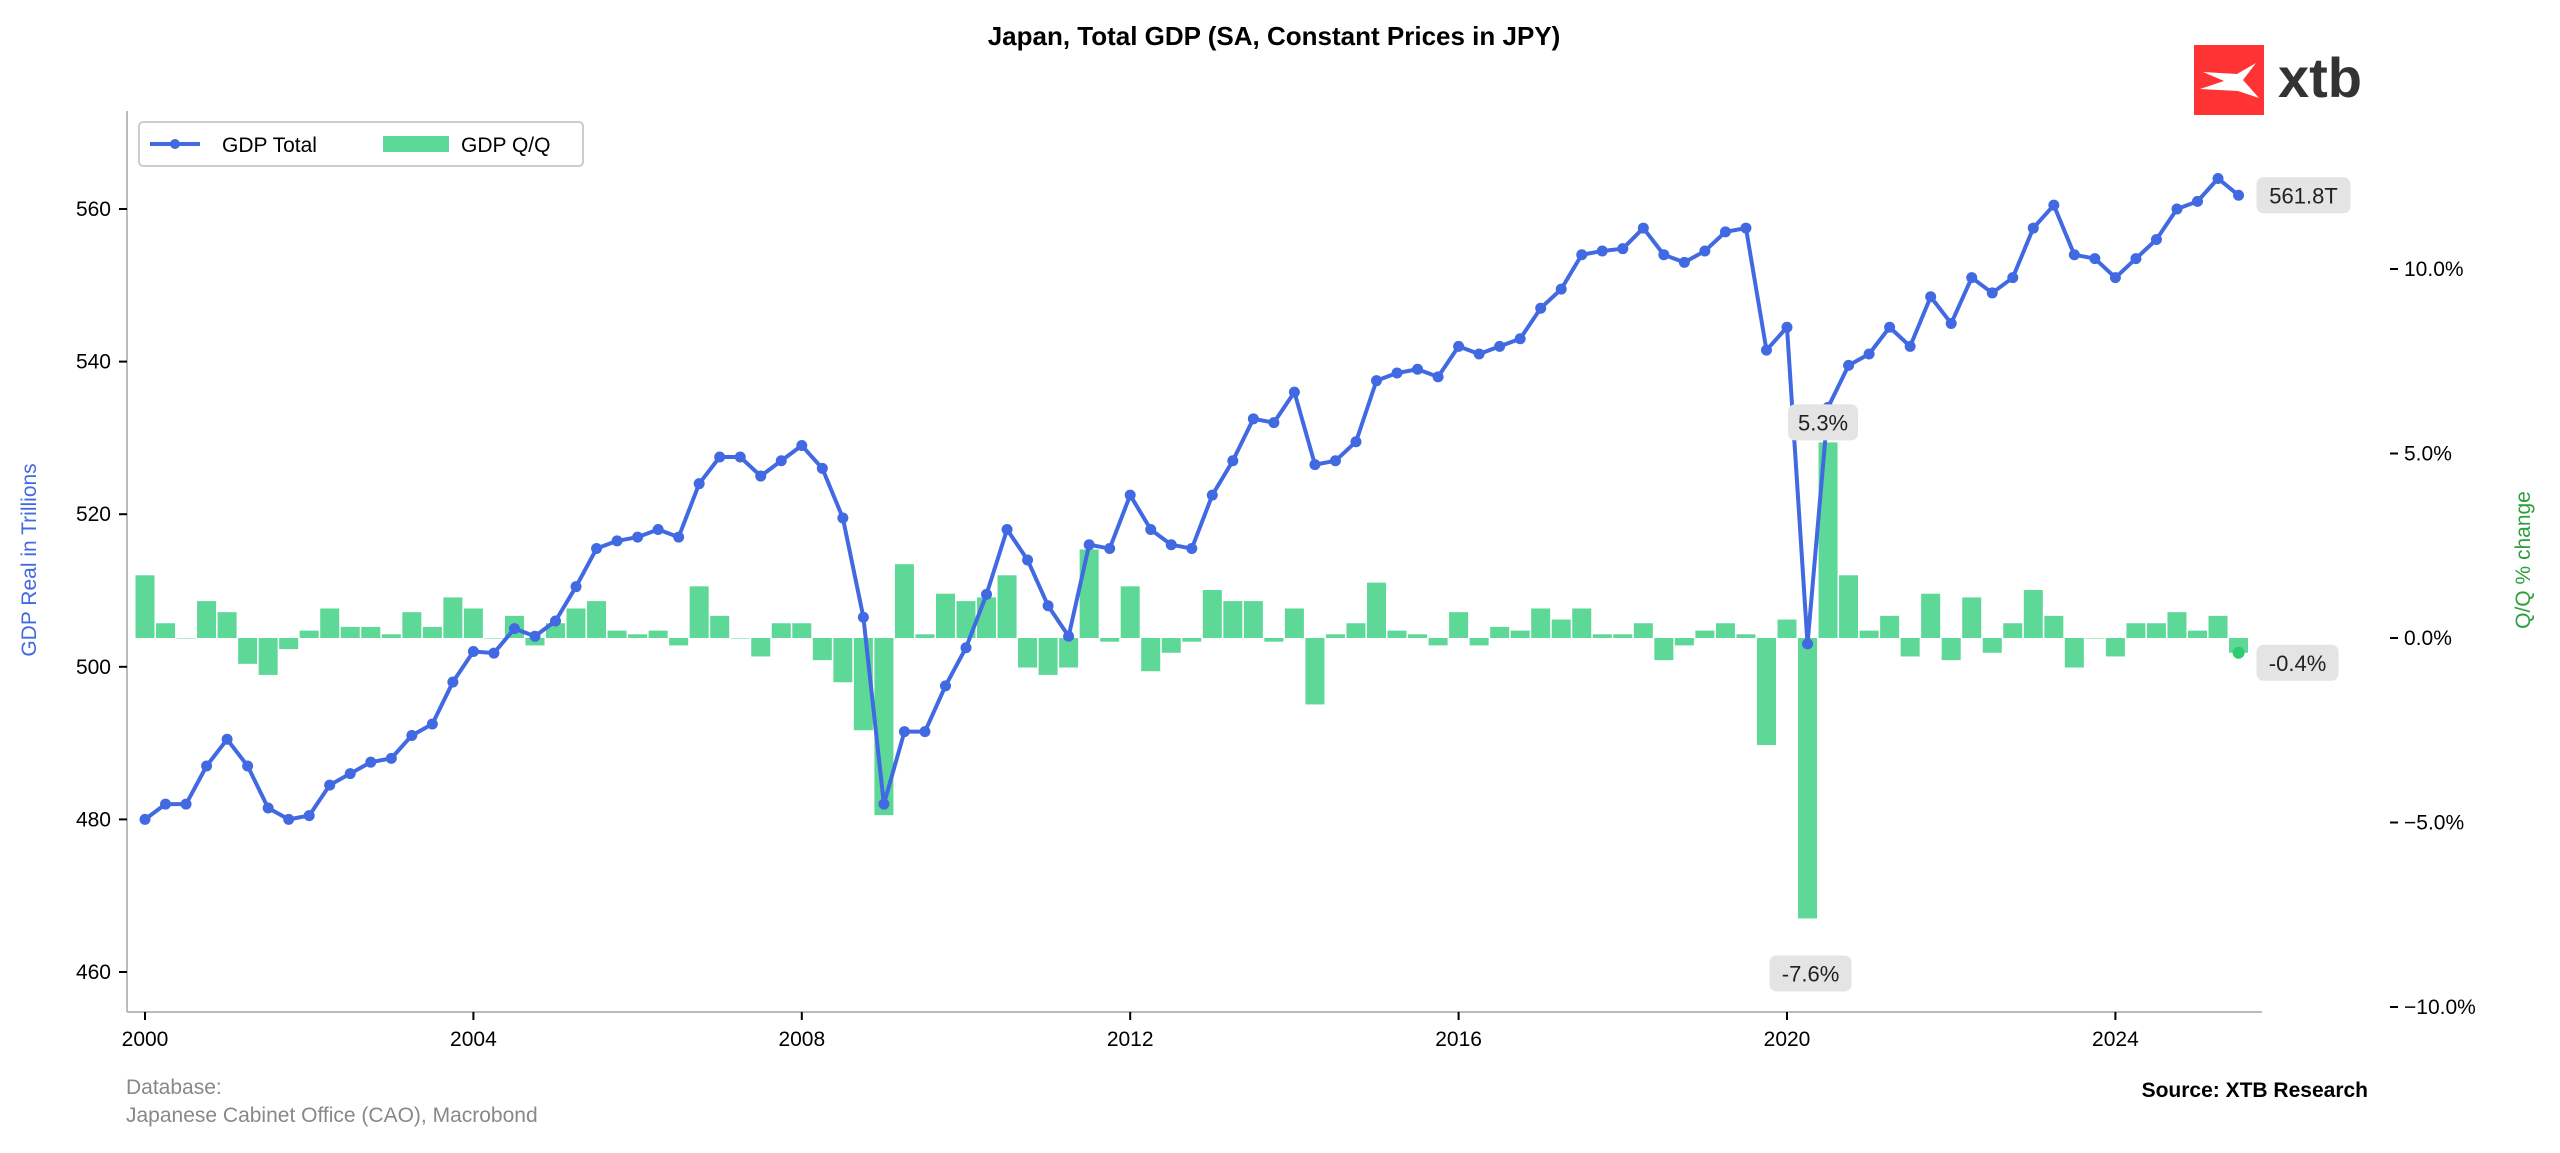  What do you see at coordinates (2428, 638) in the screenshot?
I see `right-tick-label: 0.0%` at bounding box center [2428, 638].